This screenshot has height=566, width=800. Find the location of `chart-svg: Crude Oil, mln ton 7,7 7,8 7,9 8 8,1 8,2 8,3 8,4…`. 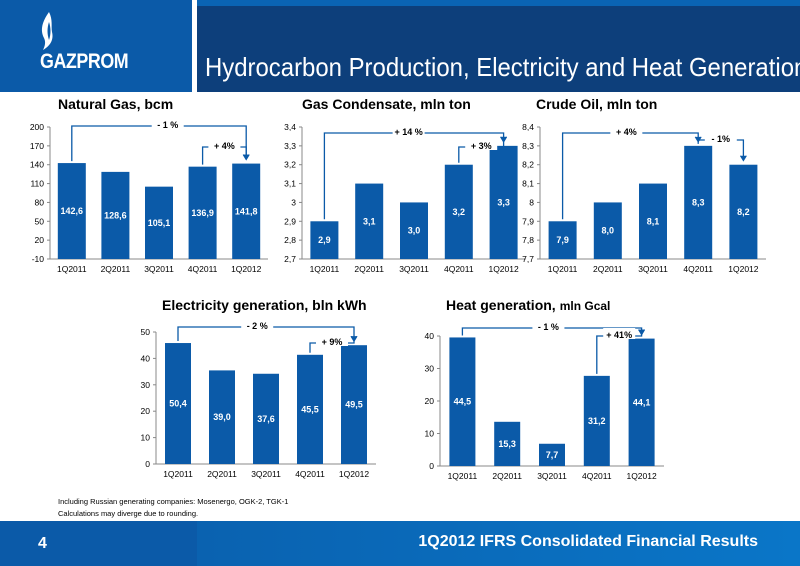

chart-svg: Crude Oil, mln ton 7,7 7,8 7,9 8 8,1 8,2 8,3 8,4… is located at coordinates (644, 185).